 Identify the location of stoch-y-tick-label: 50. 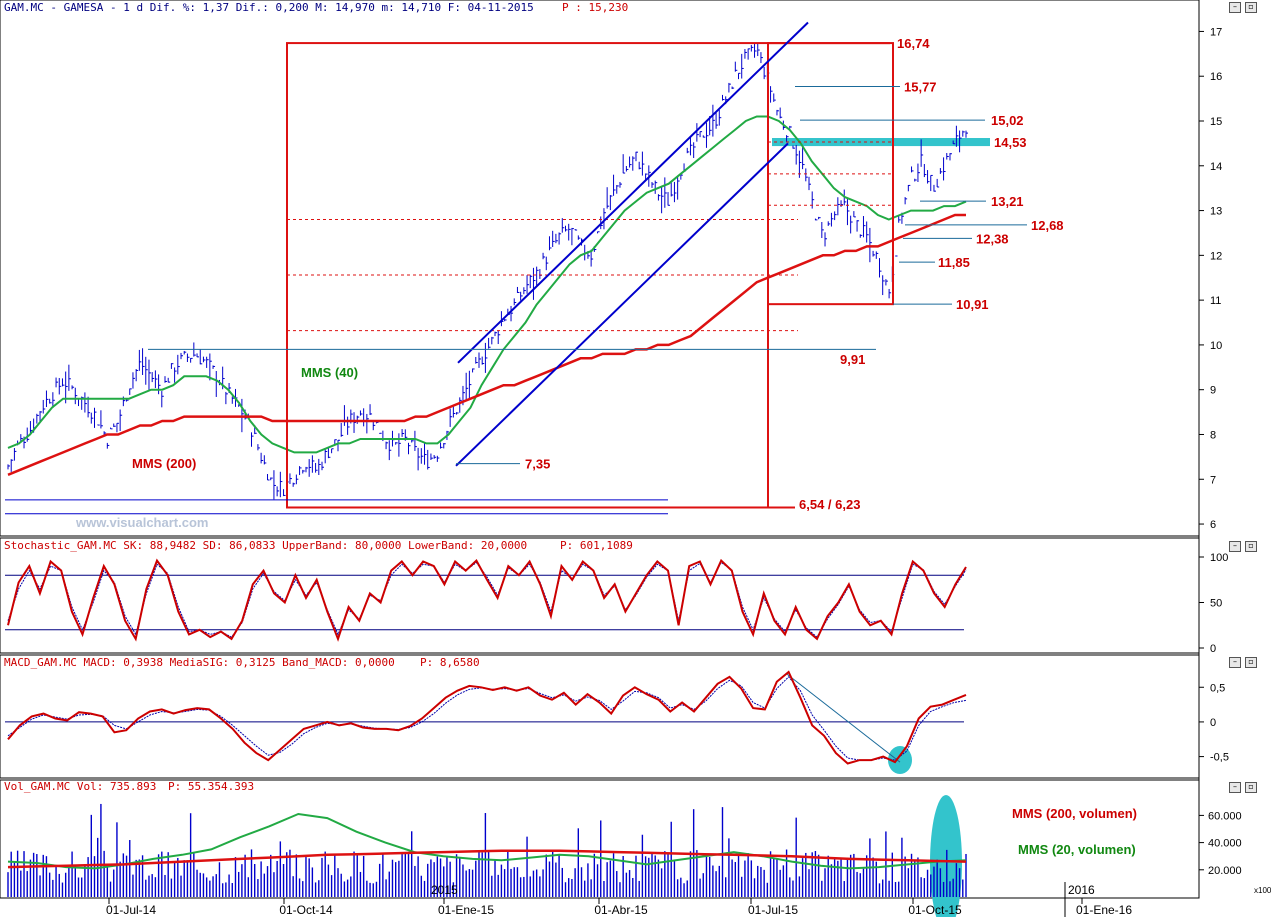
(1216, 604).